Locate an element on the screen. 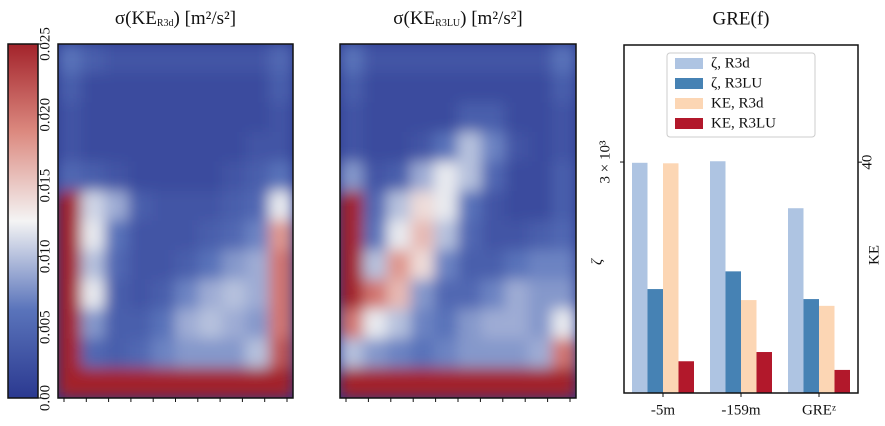 This screenshot has width=885, height=426. y2-tick-label: 40 is located at coordinates (867, 162).